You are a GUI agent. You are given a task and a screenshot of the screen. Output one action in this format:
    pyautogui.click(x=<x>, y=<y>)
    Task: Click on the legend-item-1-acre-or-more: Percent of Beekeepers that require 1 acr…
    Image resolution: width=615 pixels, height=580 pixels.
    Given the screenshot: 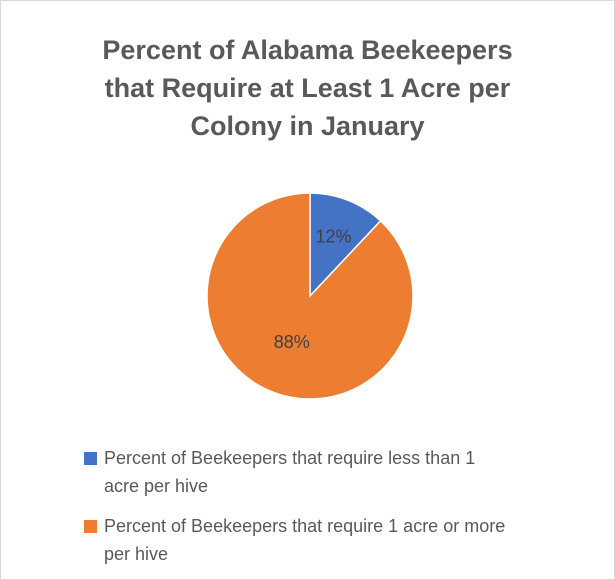 What is the action you would take?
    pyautogui.click(x=334, y=540)
    